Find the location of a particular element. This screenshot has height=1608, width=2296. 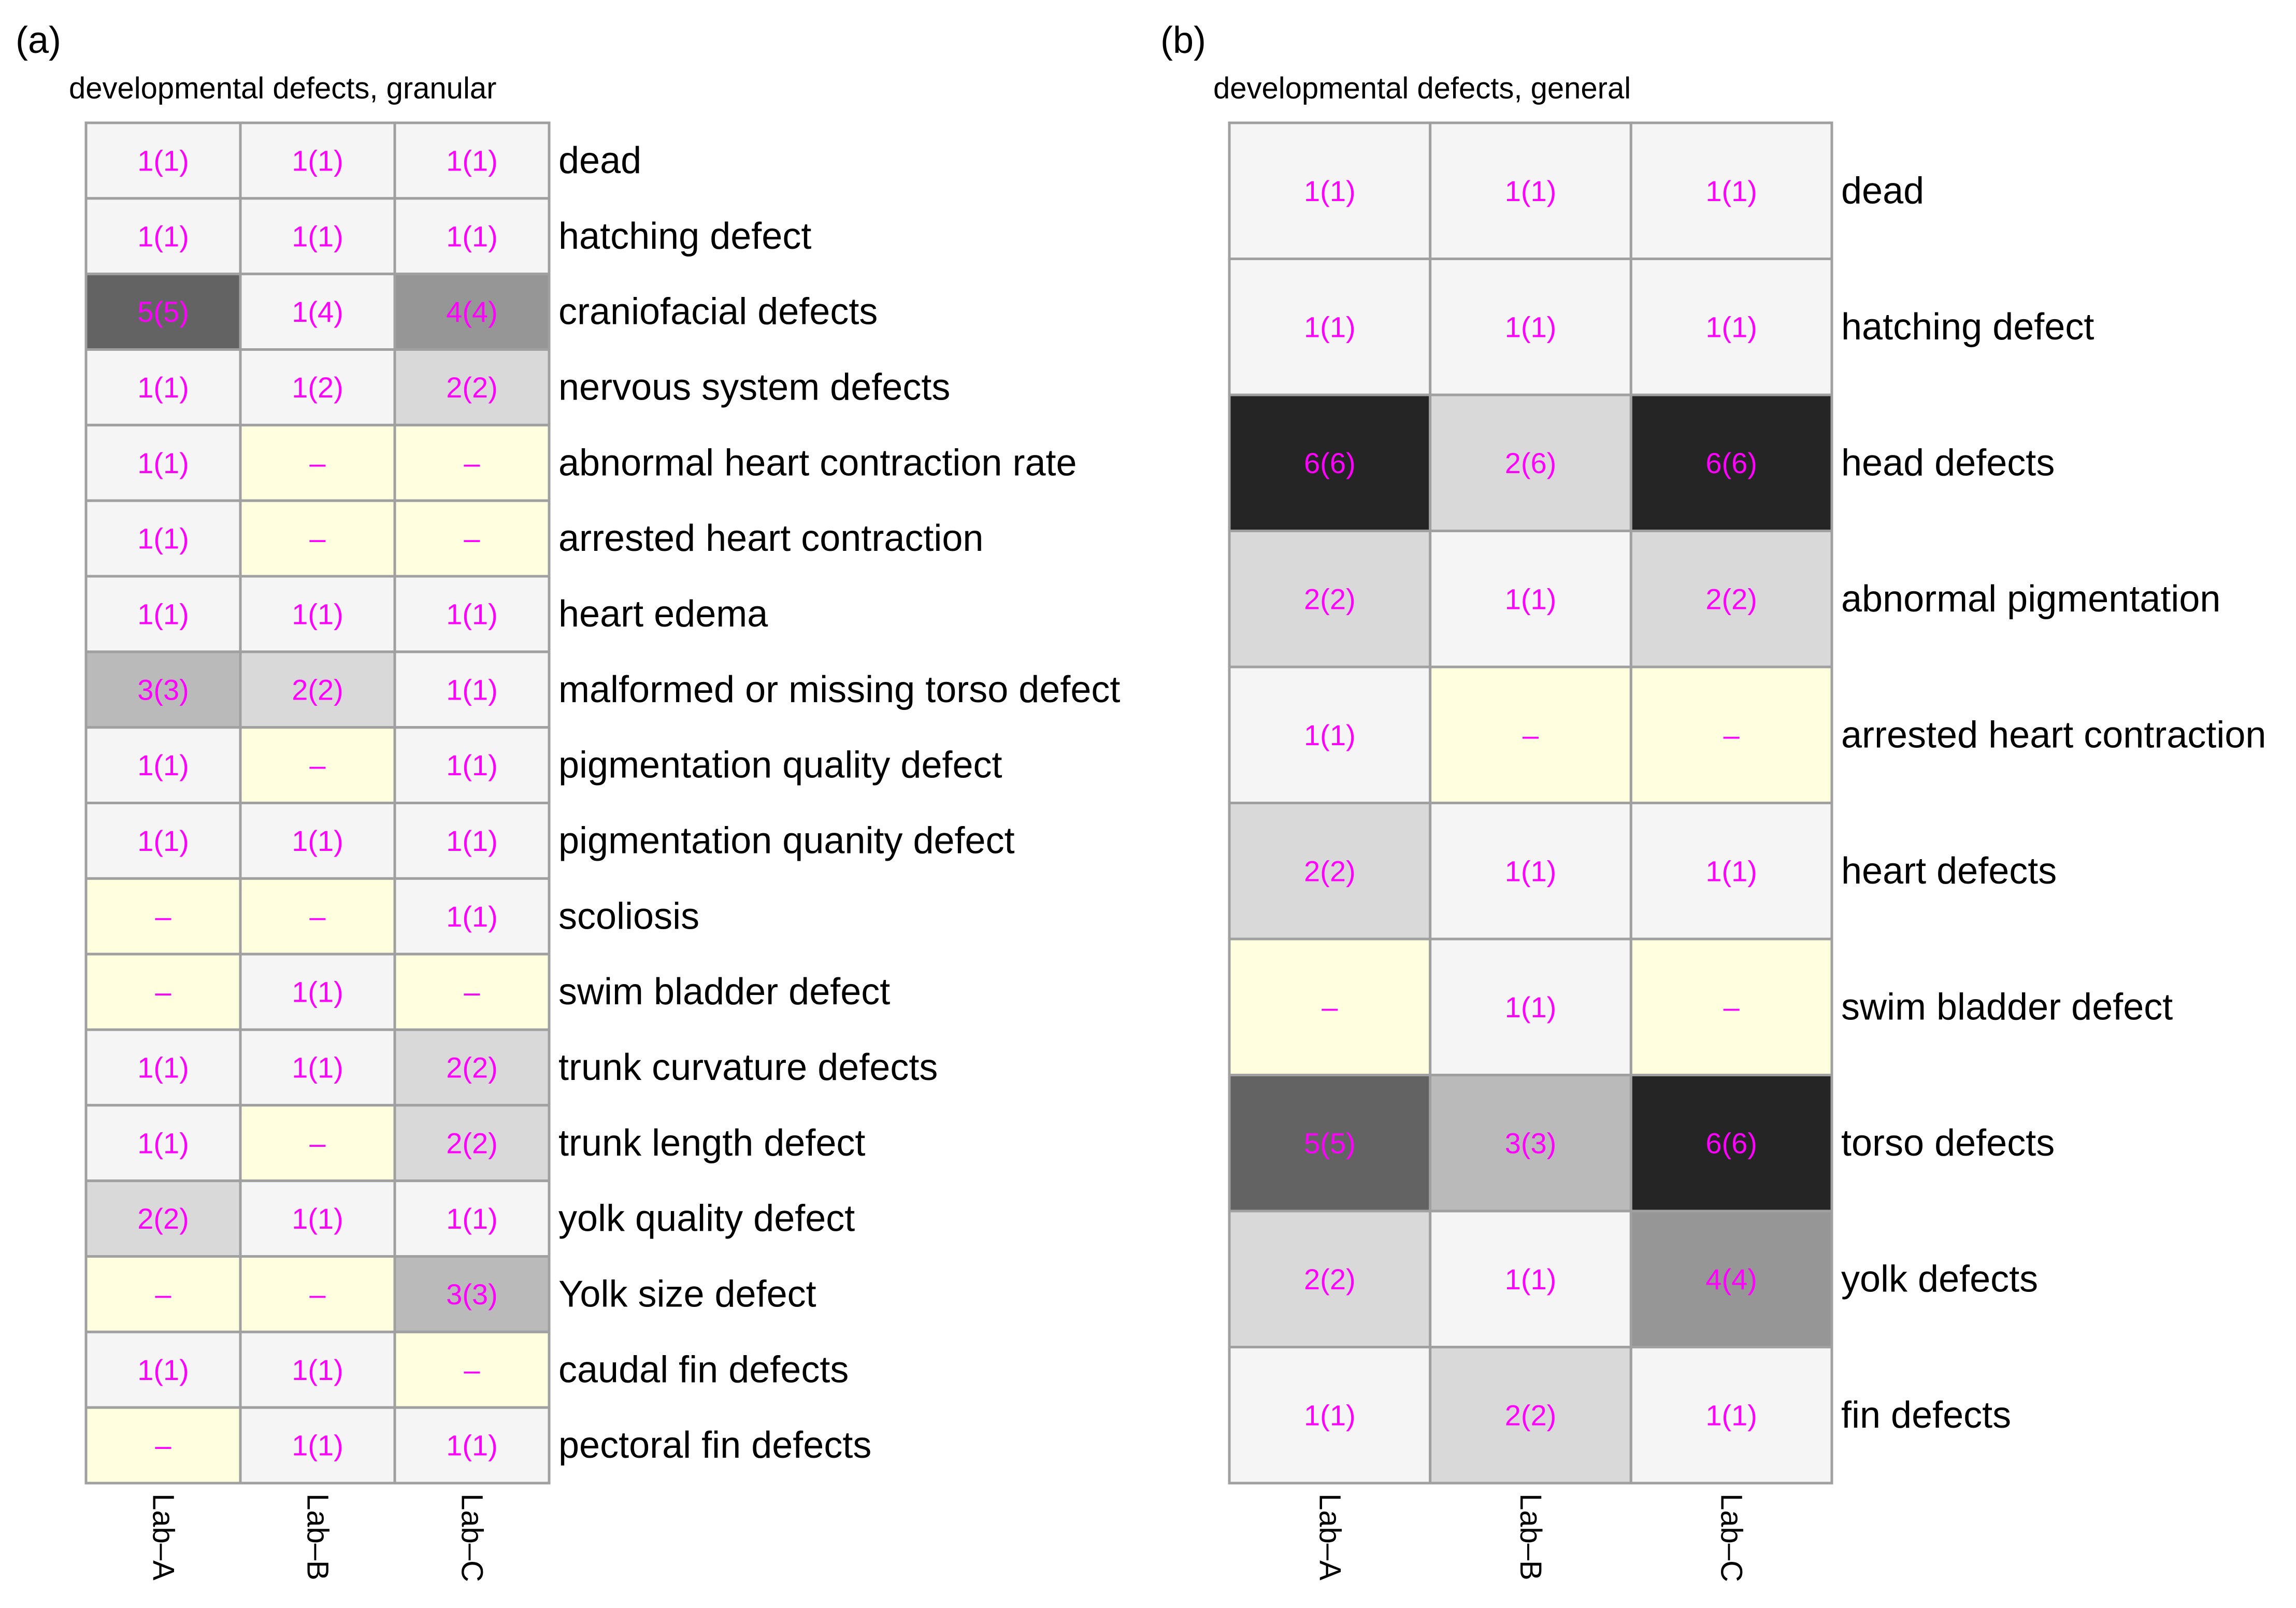

row-label: head defects is located at coordinates (1948, 463).